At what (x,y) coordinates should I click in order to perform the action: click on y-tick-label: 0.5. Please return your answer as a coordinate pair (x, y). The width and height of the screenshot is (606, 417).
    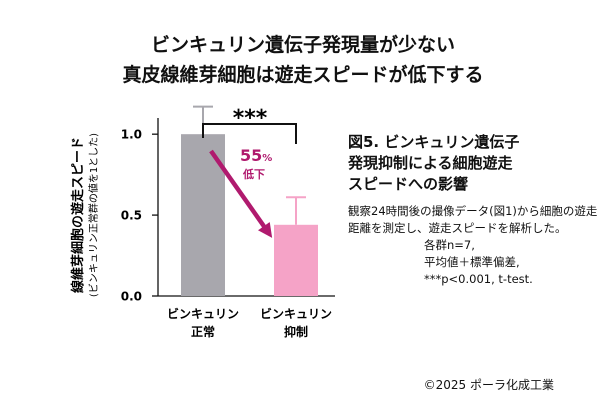
    Looking at the image, I should click on (131, 216).